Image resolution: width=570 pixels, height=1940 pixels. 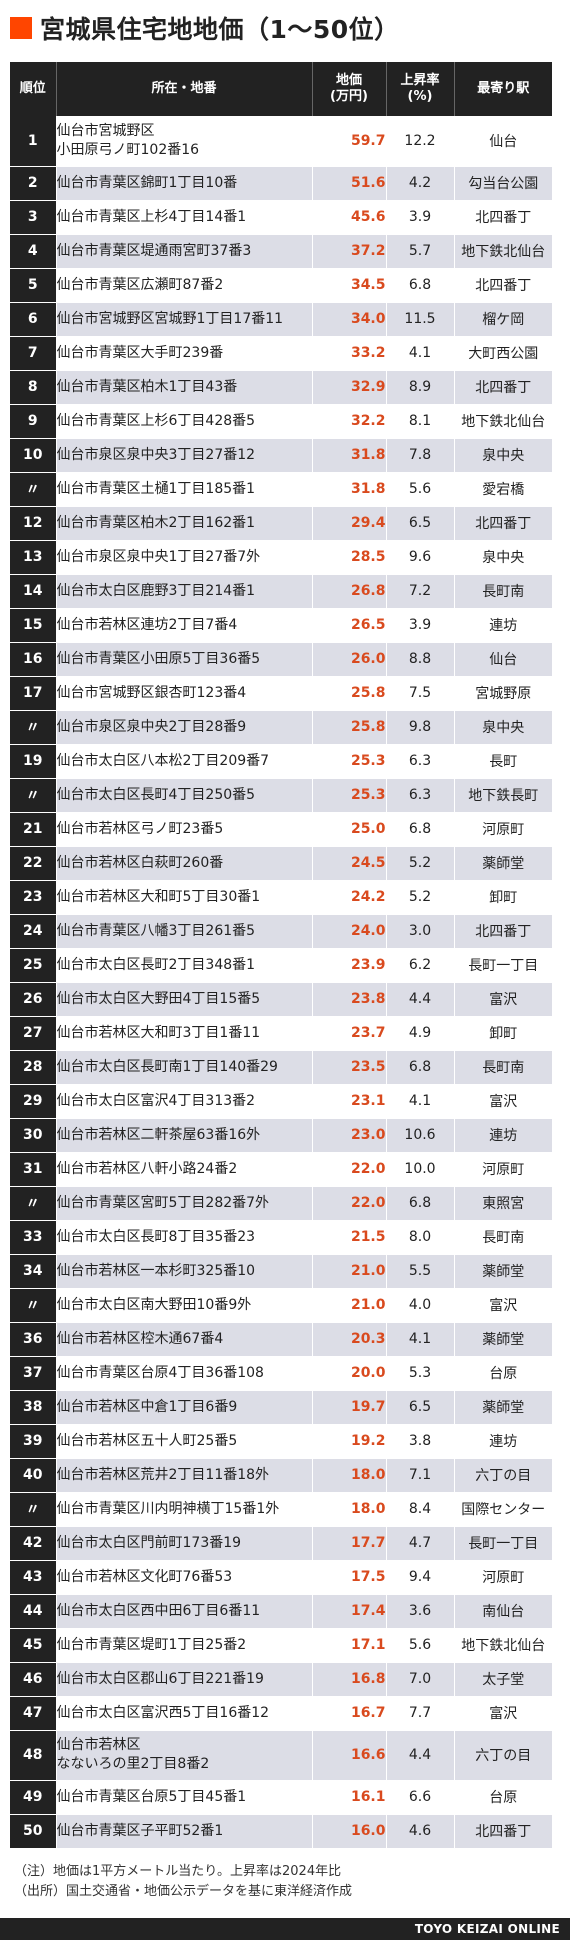 I want to click on price-cell: 21.5, so click(x=349, y=1237).